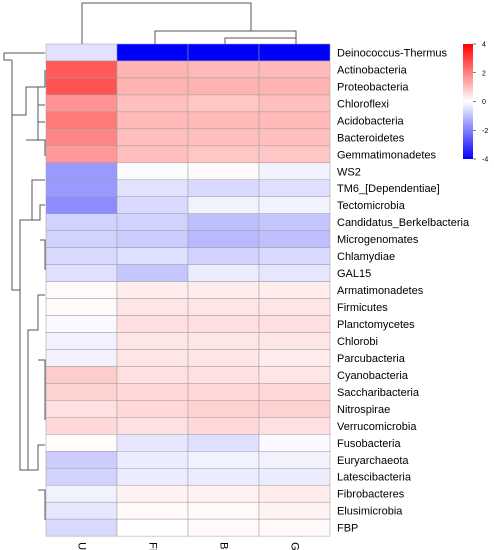 The image size is (494, 550). Describe the element at coordinates (188, 546) in the screenshot. I see `column-labels: UL FL BL GL` at that location.